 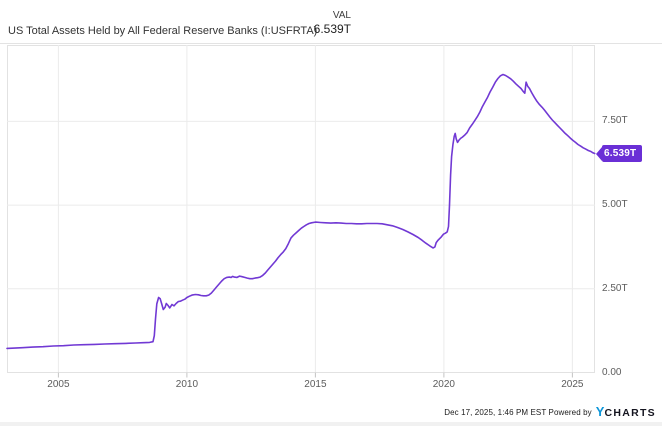 What do you see at coordinates (332, 29) in the screenshot?
I see `val-current-value: 6.539T` at bounding box center [332, 29].